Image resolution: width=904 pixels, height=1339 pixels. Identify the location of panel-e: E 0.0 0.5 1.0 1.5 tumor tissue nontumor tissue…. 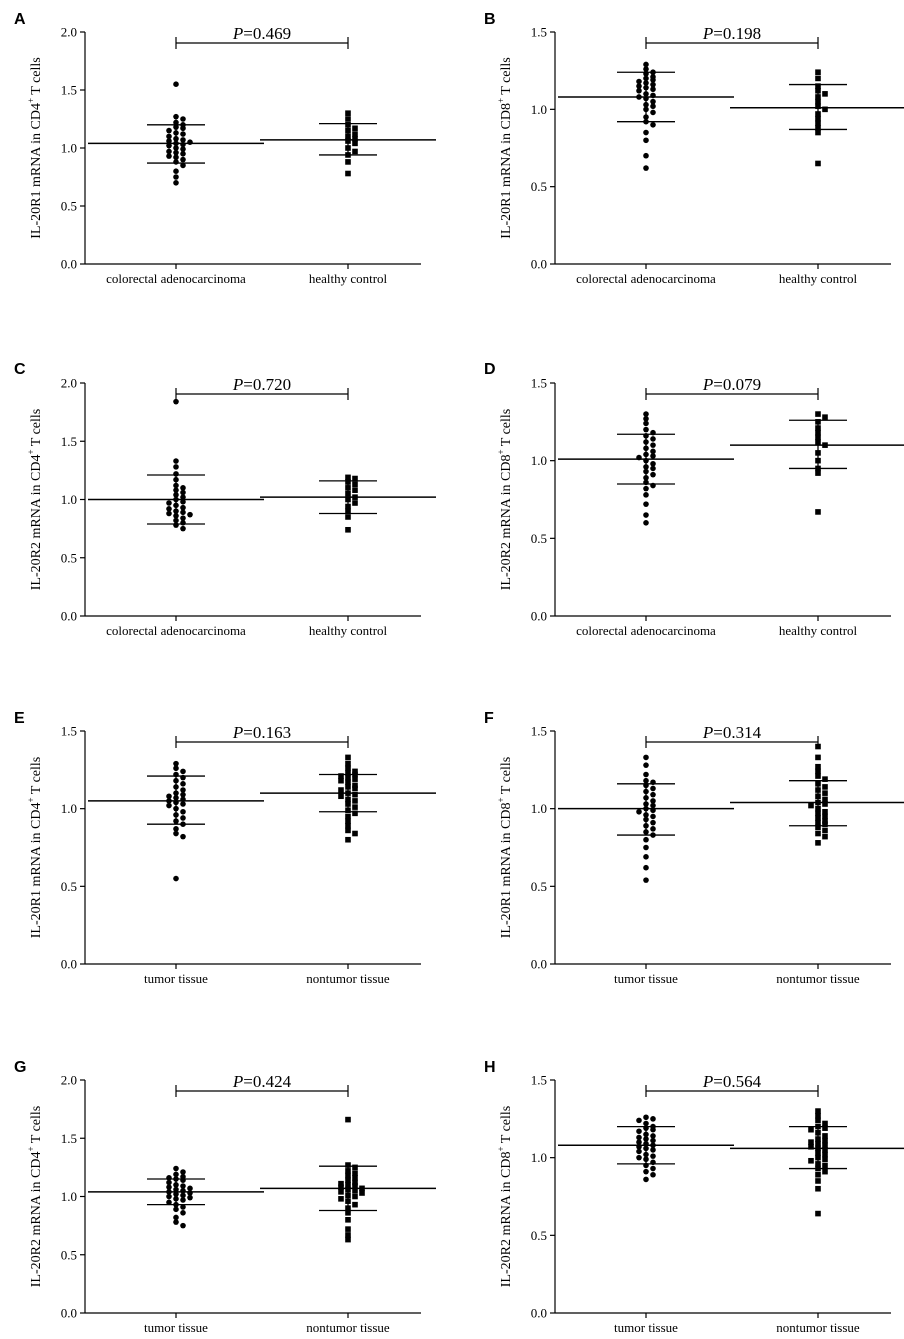
(225, 848).